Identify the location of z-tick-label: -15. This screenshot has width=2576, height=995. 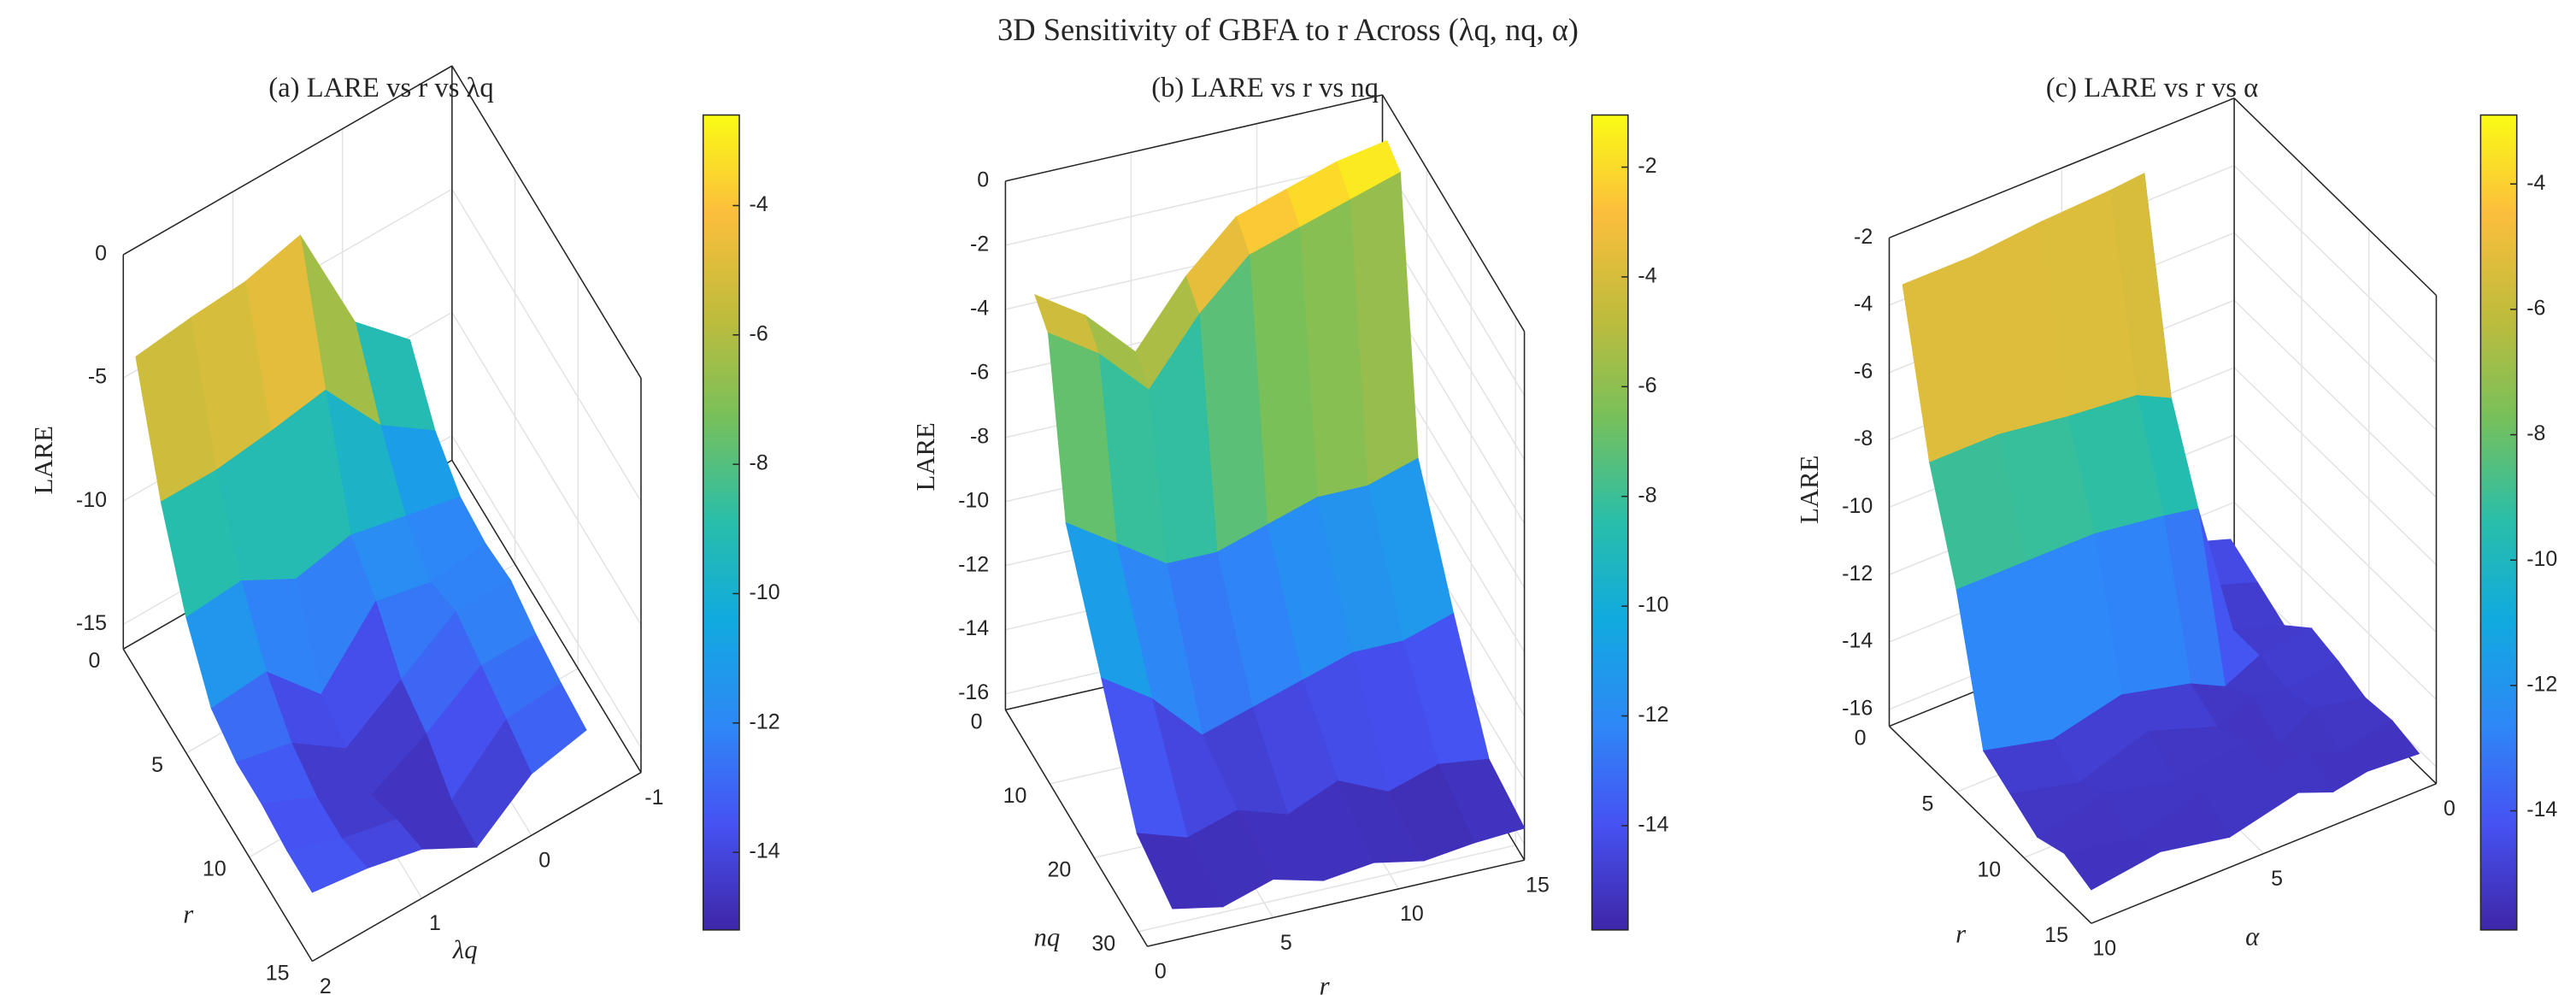
(91, 623).